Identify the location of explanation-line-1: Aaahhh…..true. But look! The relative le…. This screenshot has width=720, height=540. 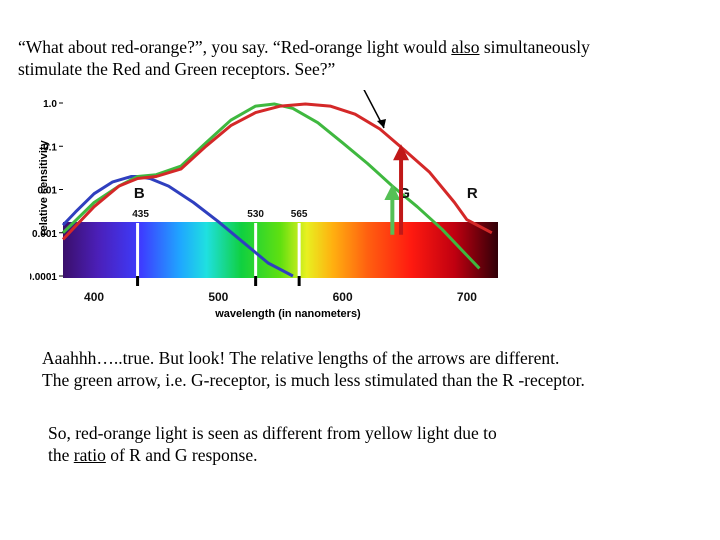
(301, 358).